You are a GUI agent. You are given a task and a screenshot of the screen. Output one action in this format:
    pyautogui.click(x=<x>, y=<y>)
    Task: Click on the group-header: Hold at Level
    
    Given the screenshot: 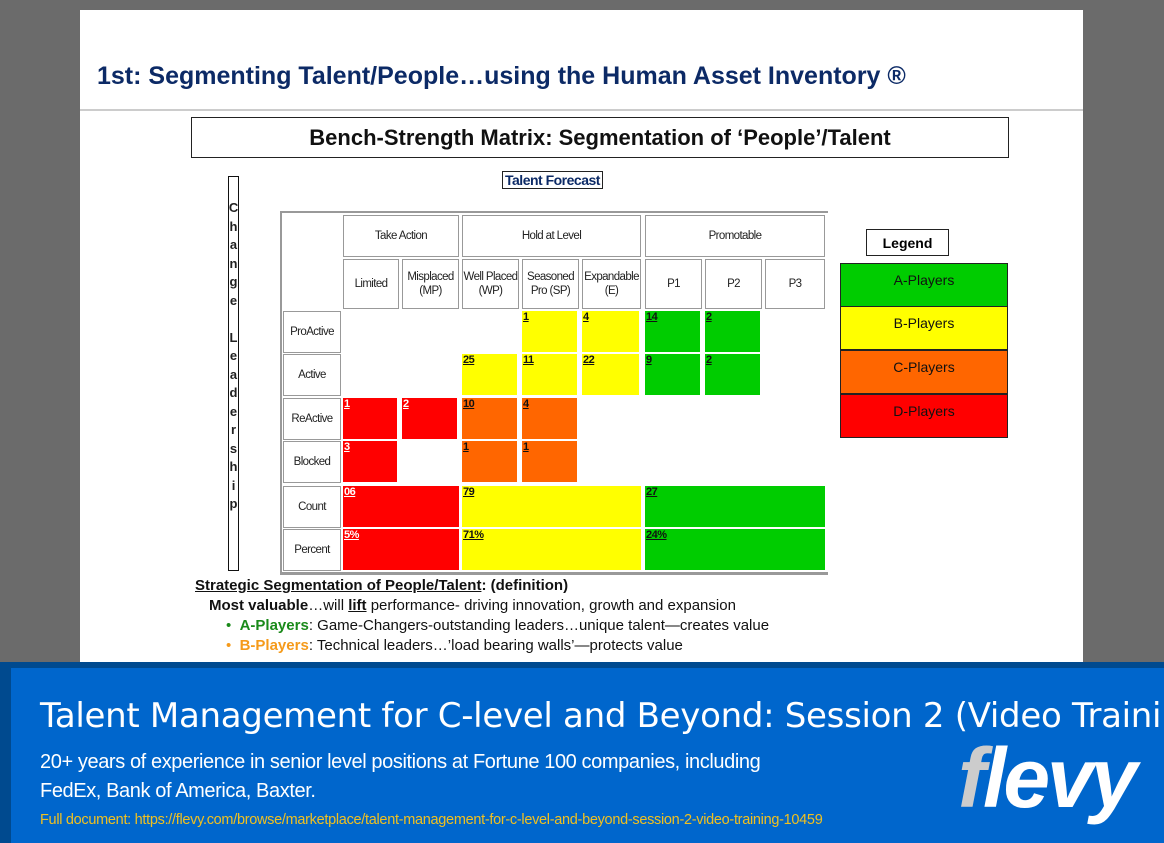 What is the action you would take?
    pyautogui.click(x=551, y=236)
    